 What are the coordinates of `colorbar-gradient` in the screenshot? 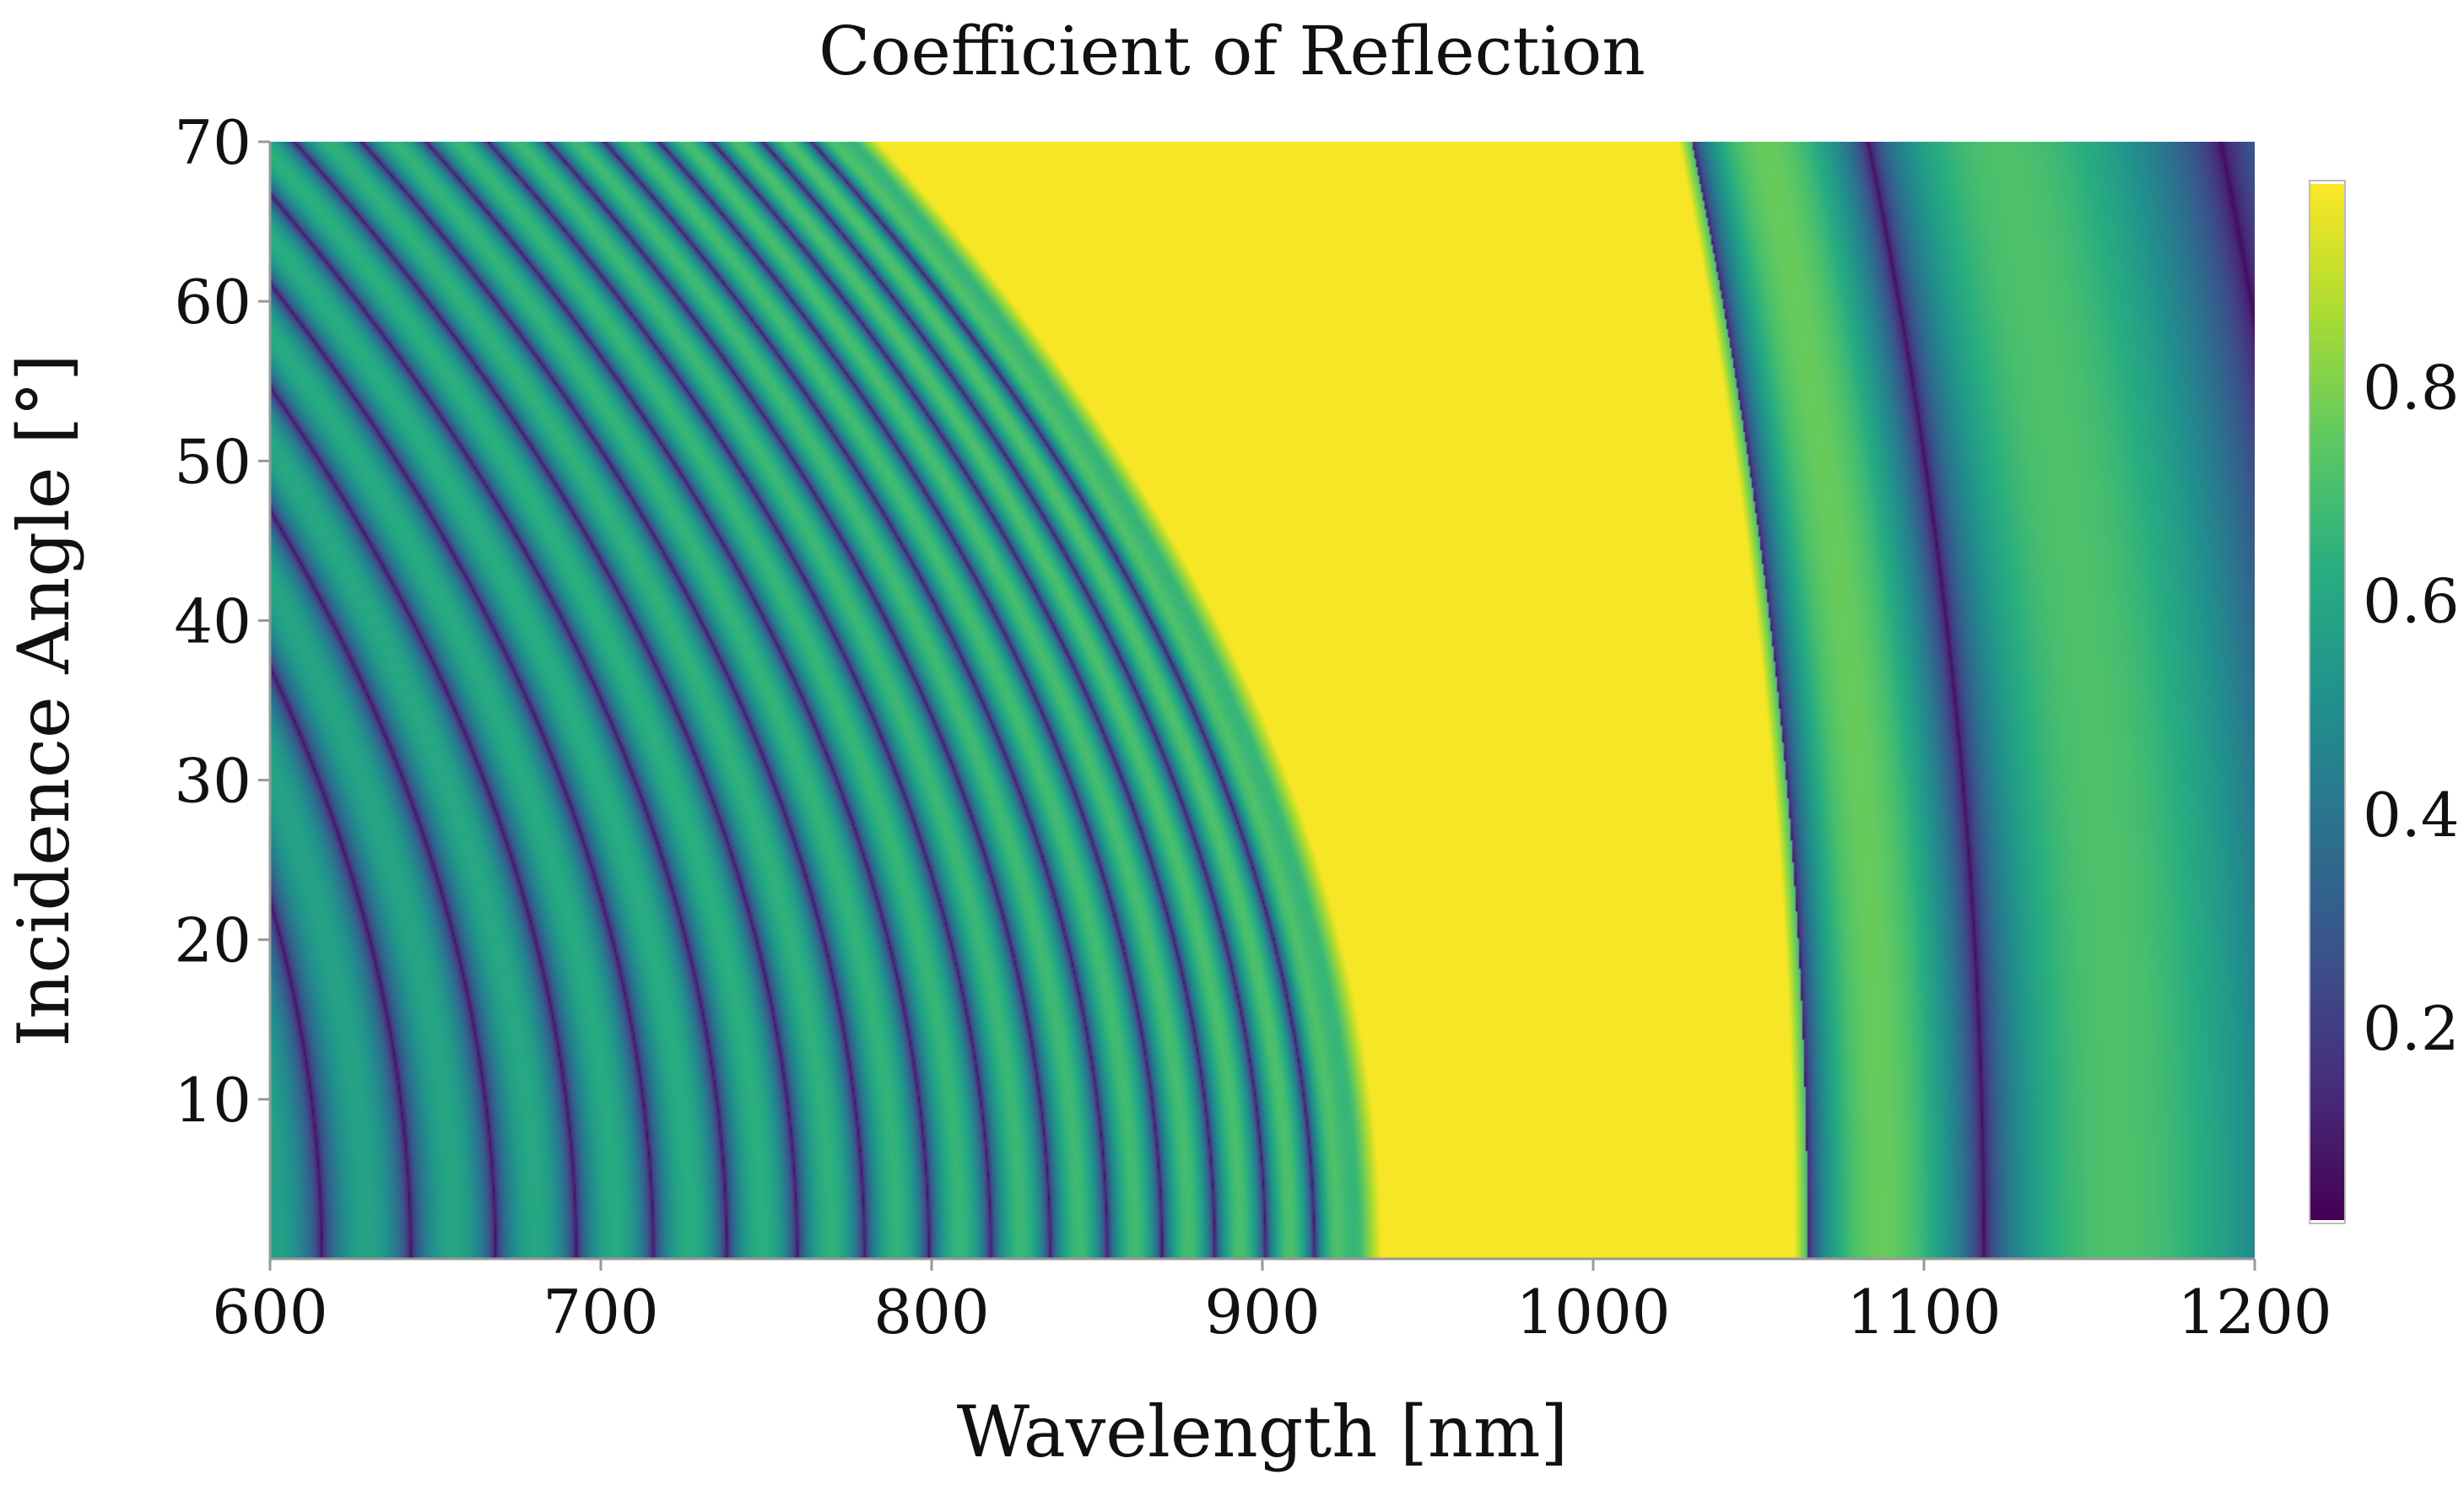 It's located at (2327, 702).